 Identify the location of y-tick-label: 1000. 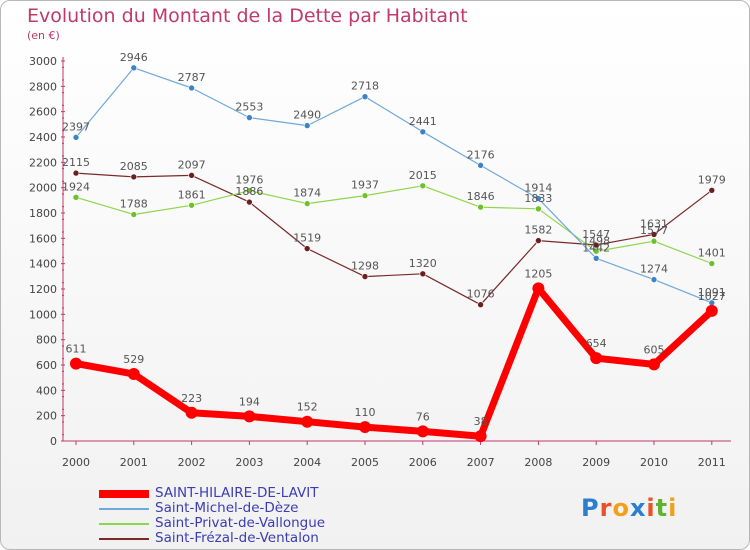
(43, 314).